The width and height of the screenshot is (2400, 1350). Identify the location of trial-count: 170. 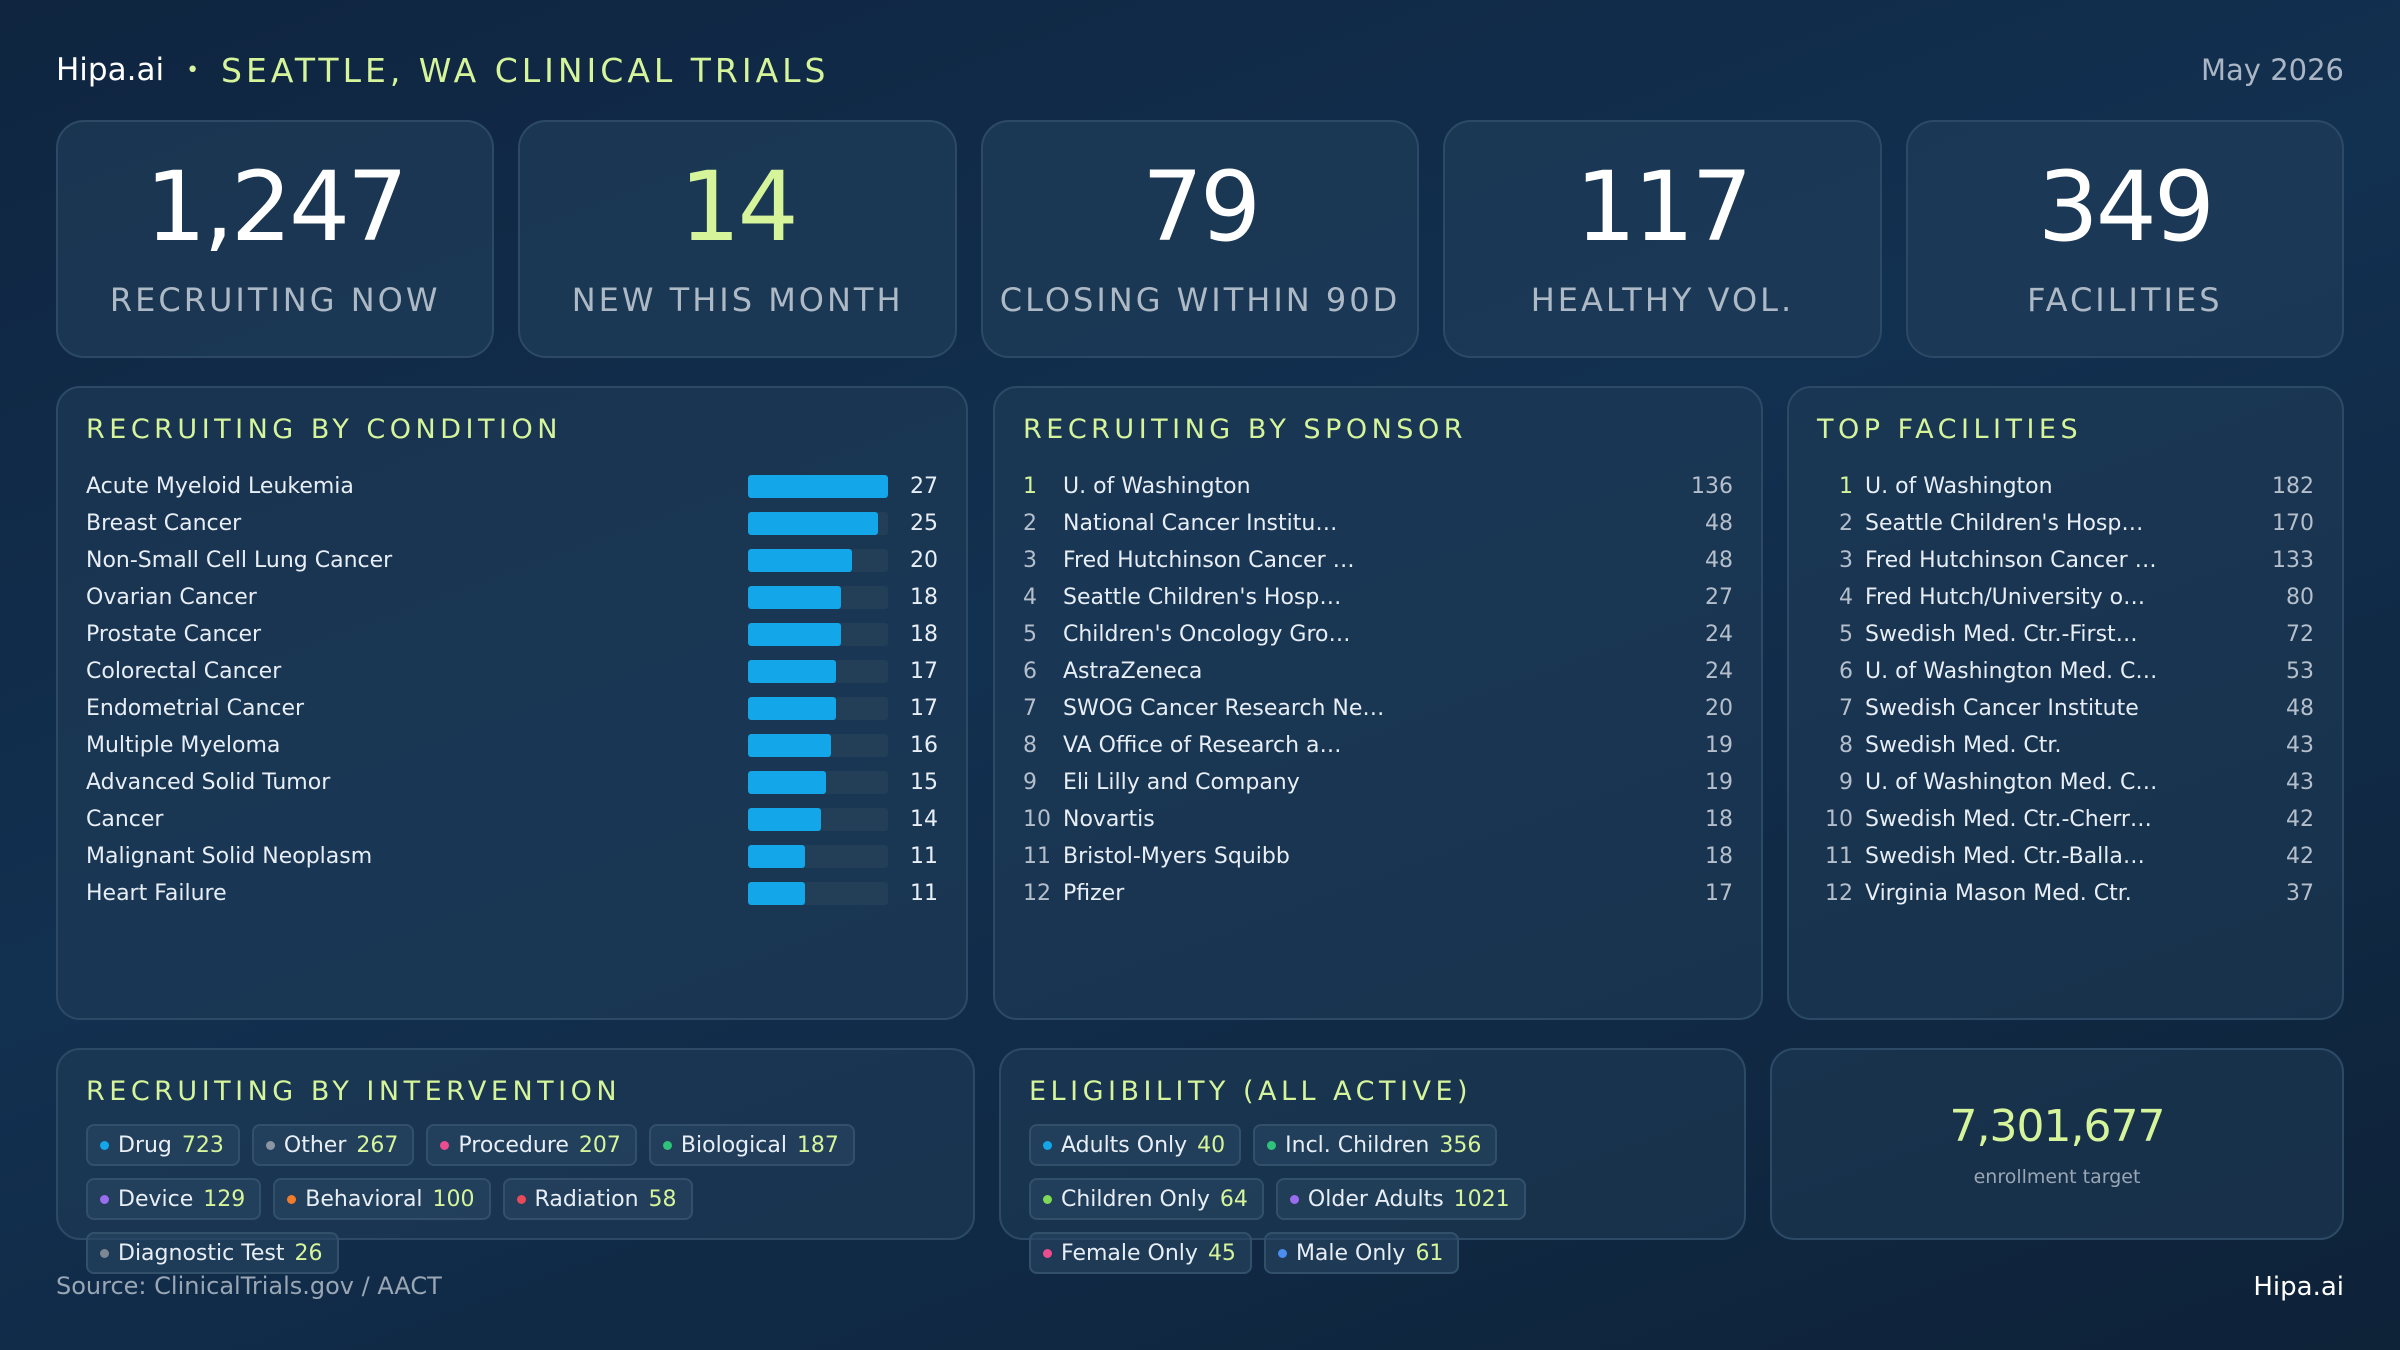
(2293, 523).